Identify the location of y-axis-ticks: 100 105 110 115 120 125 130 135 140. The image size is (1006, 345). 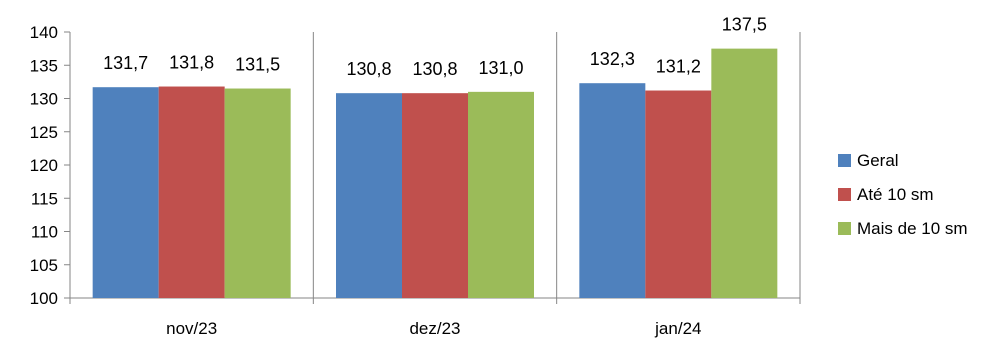
(50, 165).